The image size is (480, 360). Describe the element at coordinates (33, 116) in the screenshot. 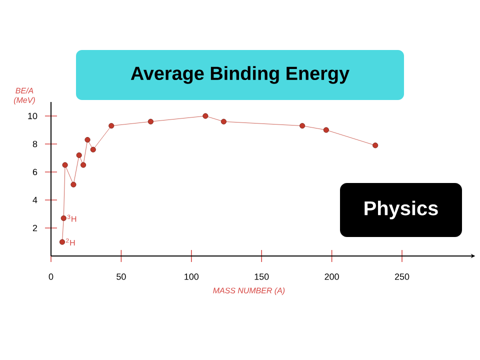

I see `y-tick-label: 10` at that location.